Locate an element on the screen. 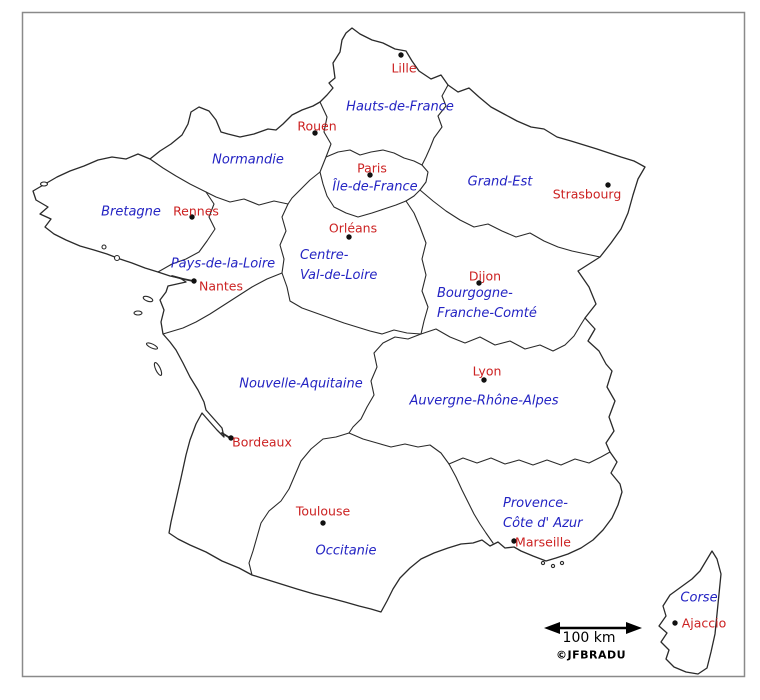 This screenshot has height=700, width=760. city-dot-strasbourg is located at coordinates (608, 185).